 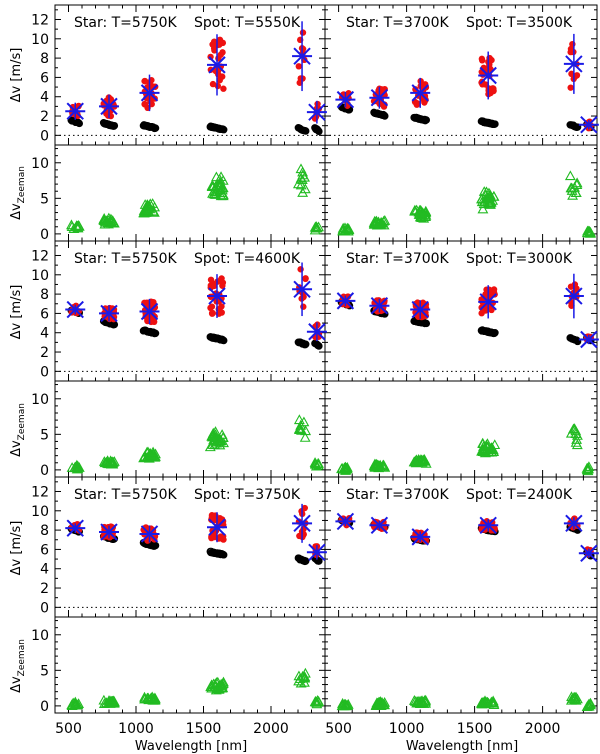 I want to click on y-tick-label-rv: 6, so click(x=44, y=550).